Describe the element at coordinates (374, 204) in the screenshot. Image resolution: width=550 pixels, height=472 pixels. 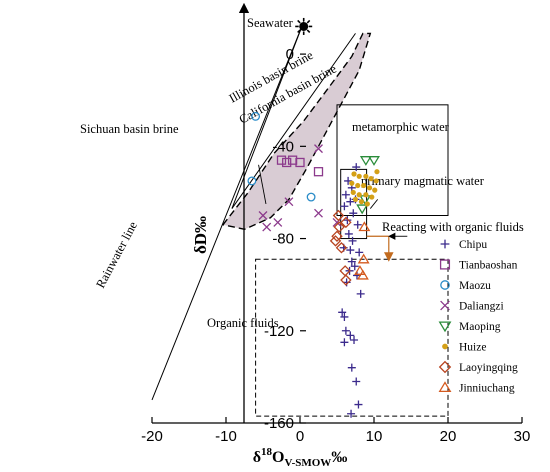
I see `magmatic-leader` at that location.